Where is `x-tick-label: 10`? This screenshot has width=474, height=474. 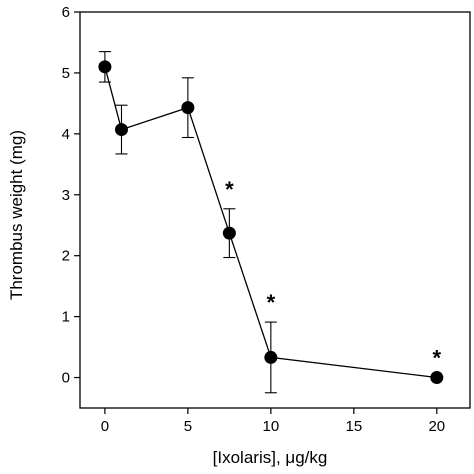 x-tick-label: 10 is located at coordinates (271, 426).